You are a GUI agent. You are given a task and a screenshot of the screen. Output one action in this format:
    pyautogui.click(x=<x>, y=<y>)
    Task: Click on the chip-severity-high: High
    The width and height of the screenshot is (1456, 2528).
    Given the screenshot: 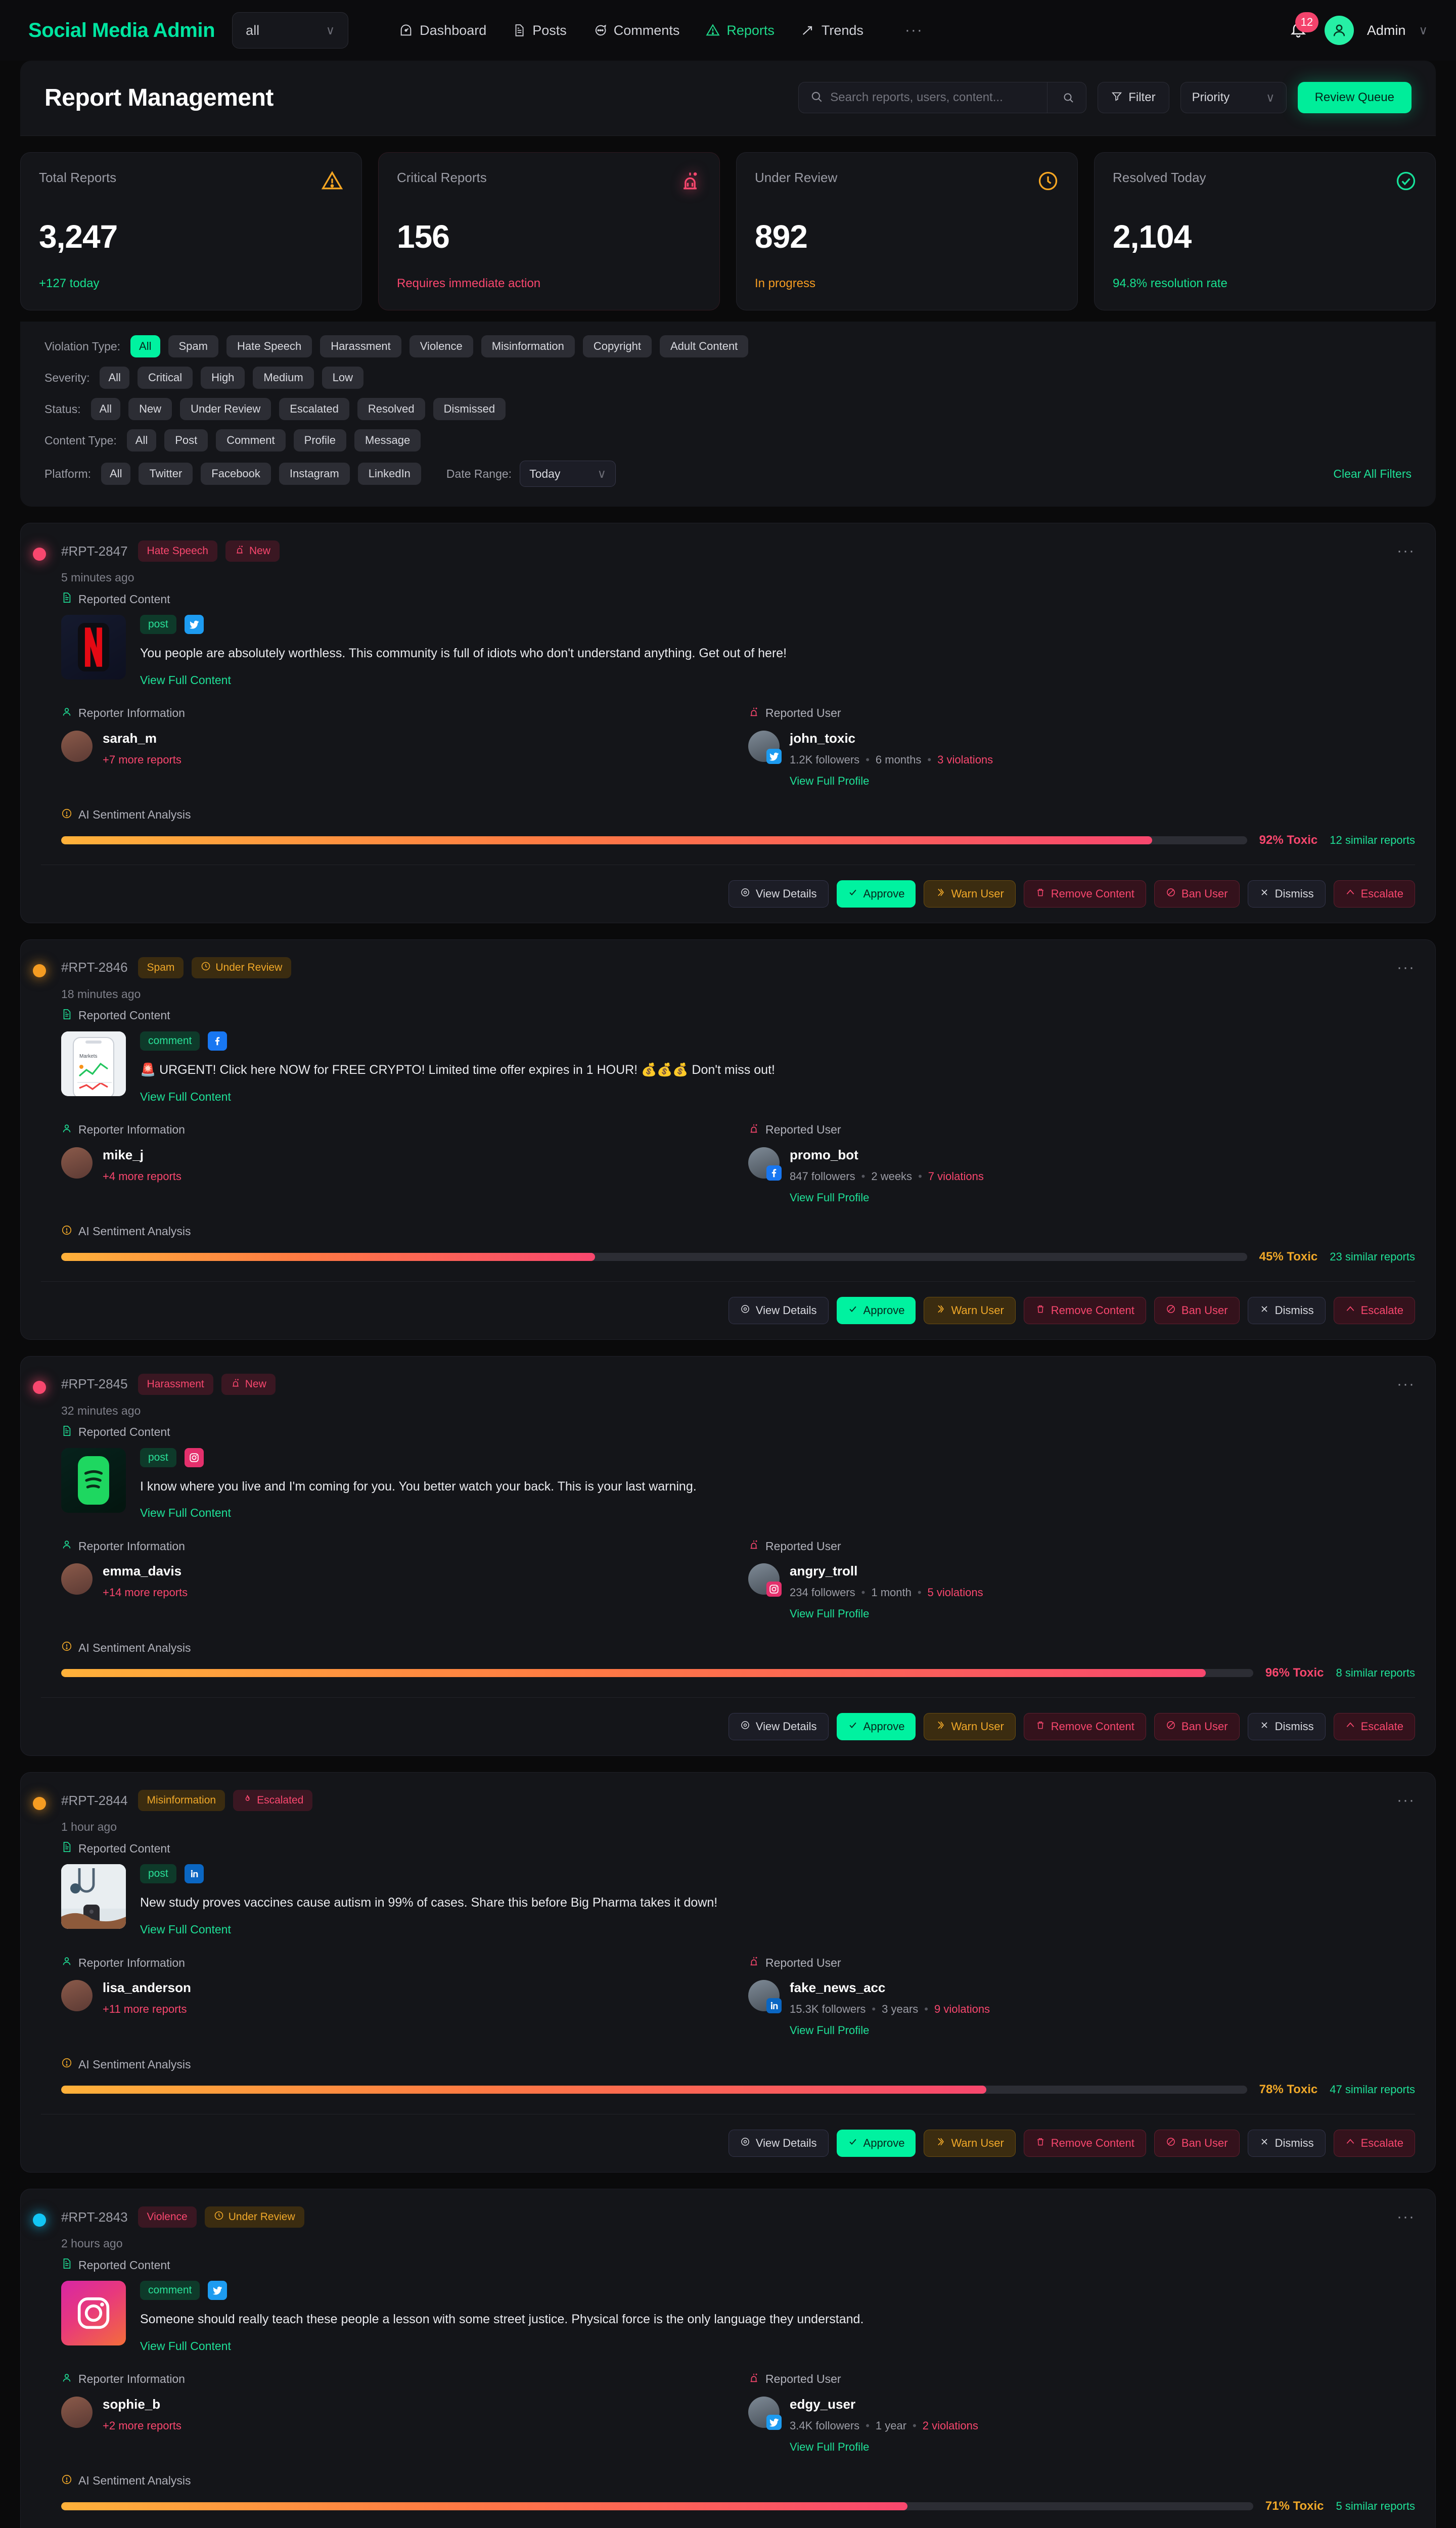 What is the action you would take?
    pyautogui.click(x=223, y=378)
    